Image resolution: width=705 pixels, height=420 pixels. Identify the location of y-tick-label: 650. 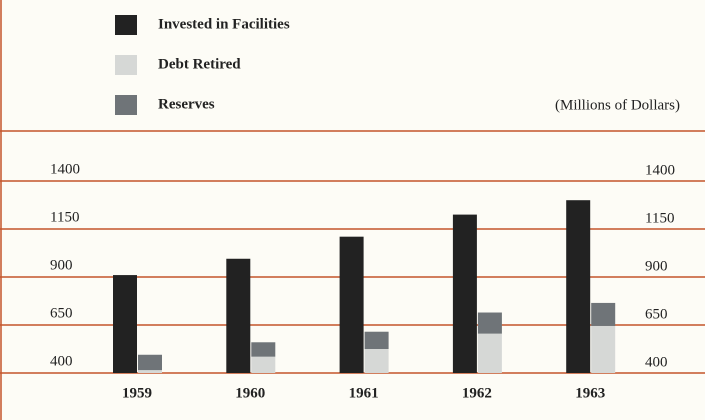
(61, 313).